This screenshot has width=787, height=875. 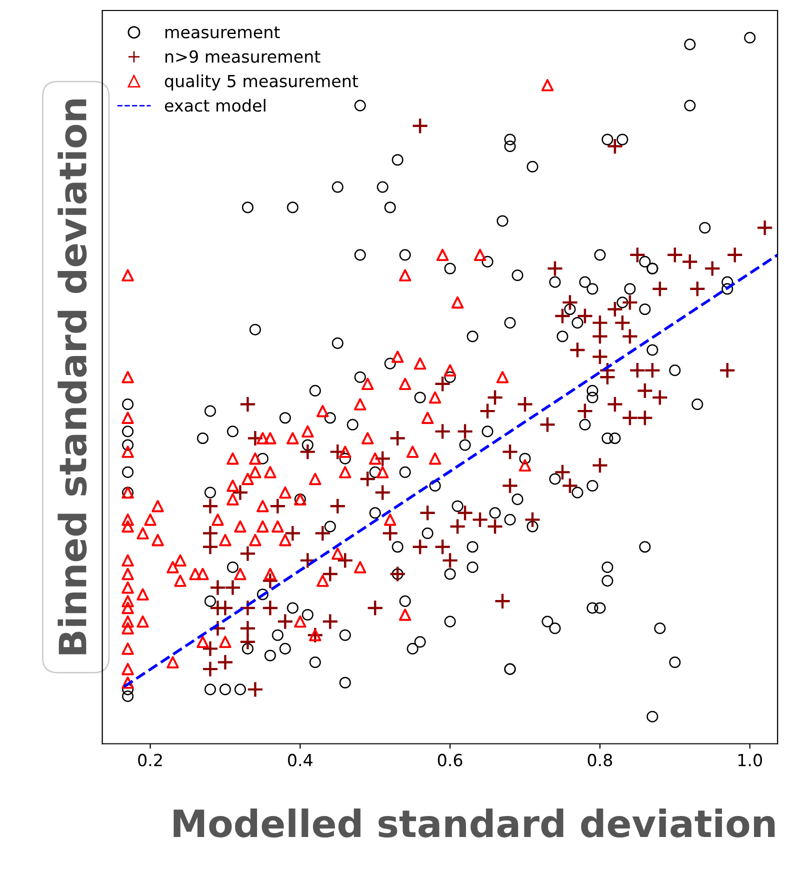 I want to click on legend-label: n>9 measurement, so click(x=242, y=56).